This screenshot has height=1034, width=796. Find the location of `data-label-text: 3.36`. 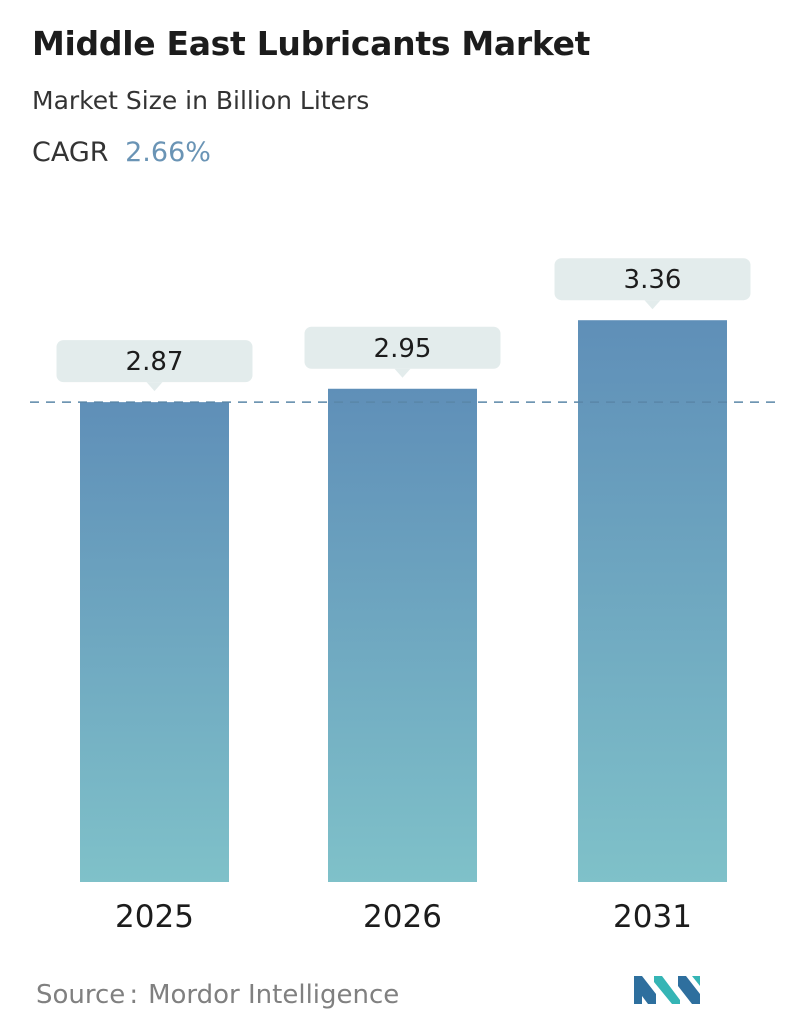

data-label-text: 3.36 is located at coordinates (653, 280).